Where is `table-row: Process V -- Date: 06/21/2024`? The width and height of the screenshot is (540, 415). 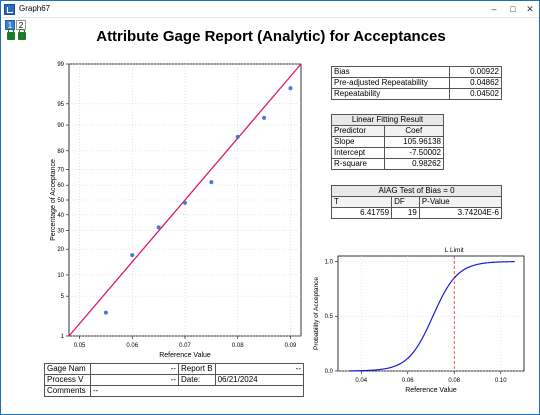 table-row: Process V -- Date: 06/21/2024 is located at coordinates (174, 380).